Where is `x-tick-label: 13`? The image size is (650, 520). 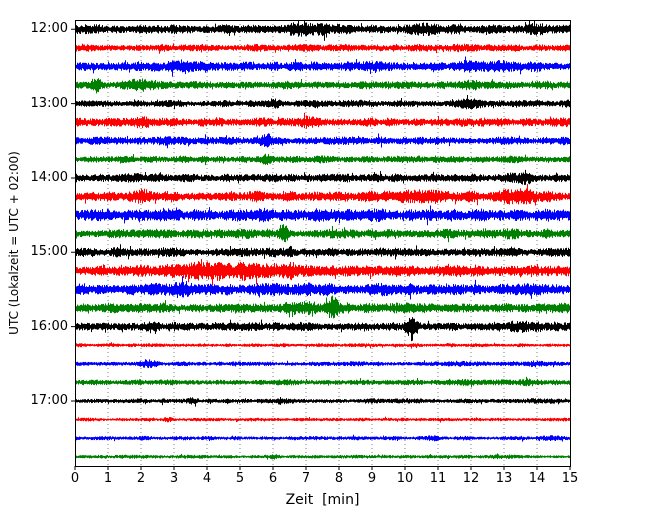
x-tick-label: 13 is located at coordinates (504, 478).